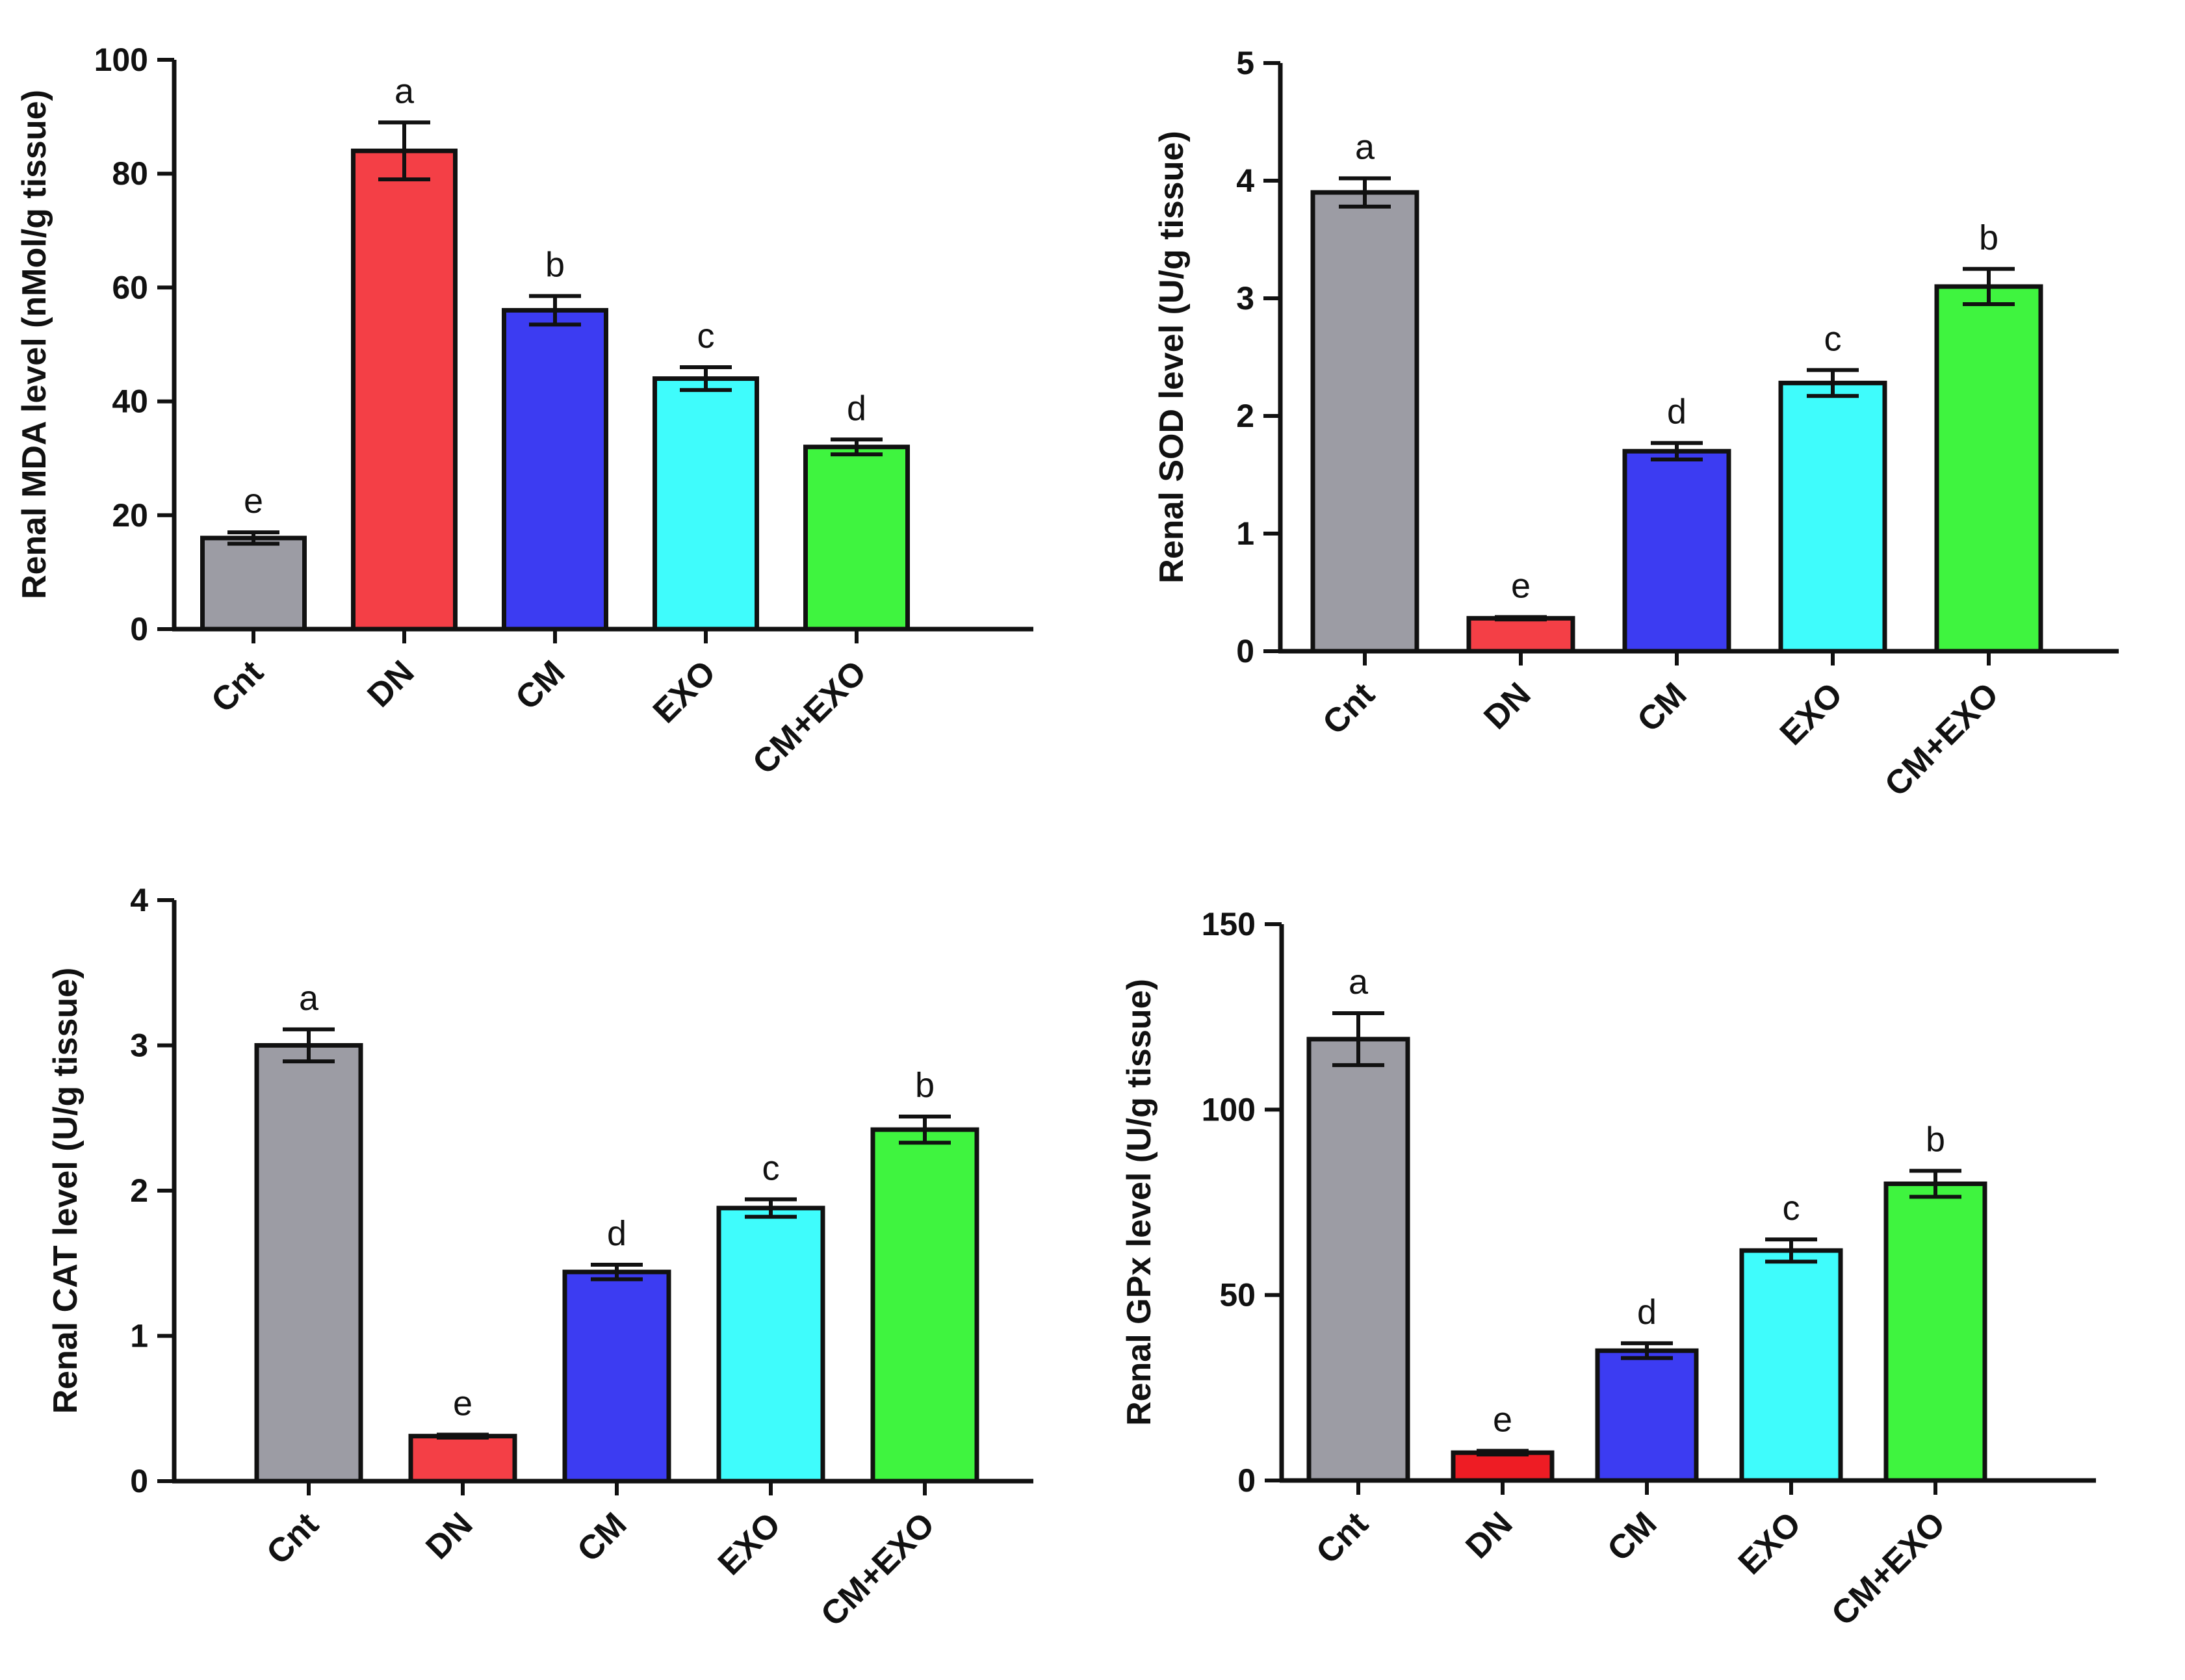  I want to click on y-axis-title: Renal SOD level (U/g tissue), so click(1172, 357).